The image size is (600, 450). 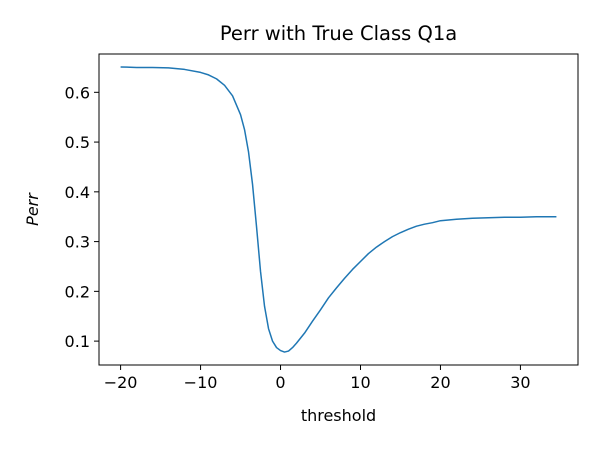 What do you see at coordinates (520, 382) in the screenshot?
I see `x-tick-label: 30` at bounding box center [520, 382].